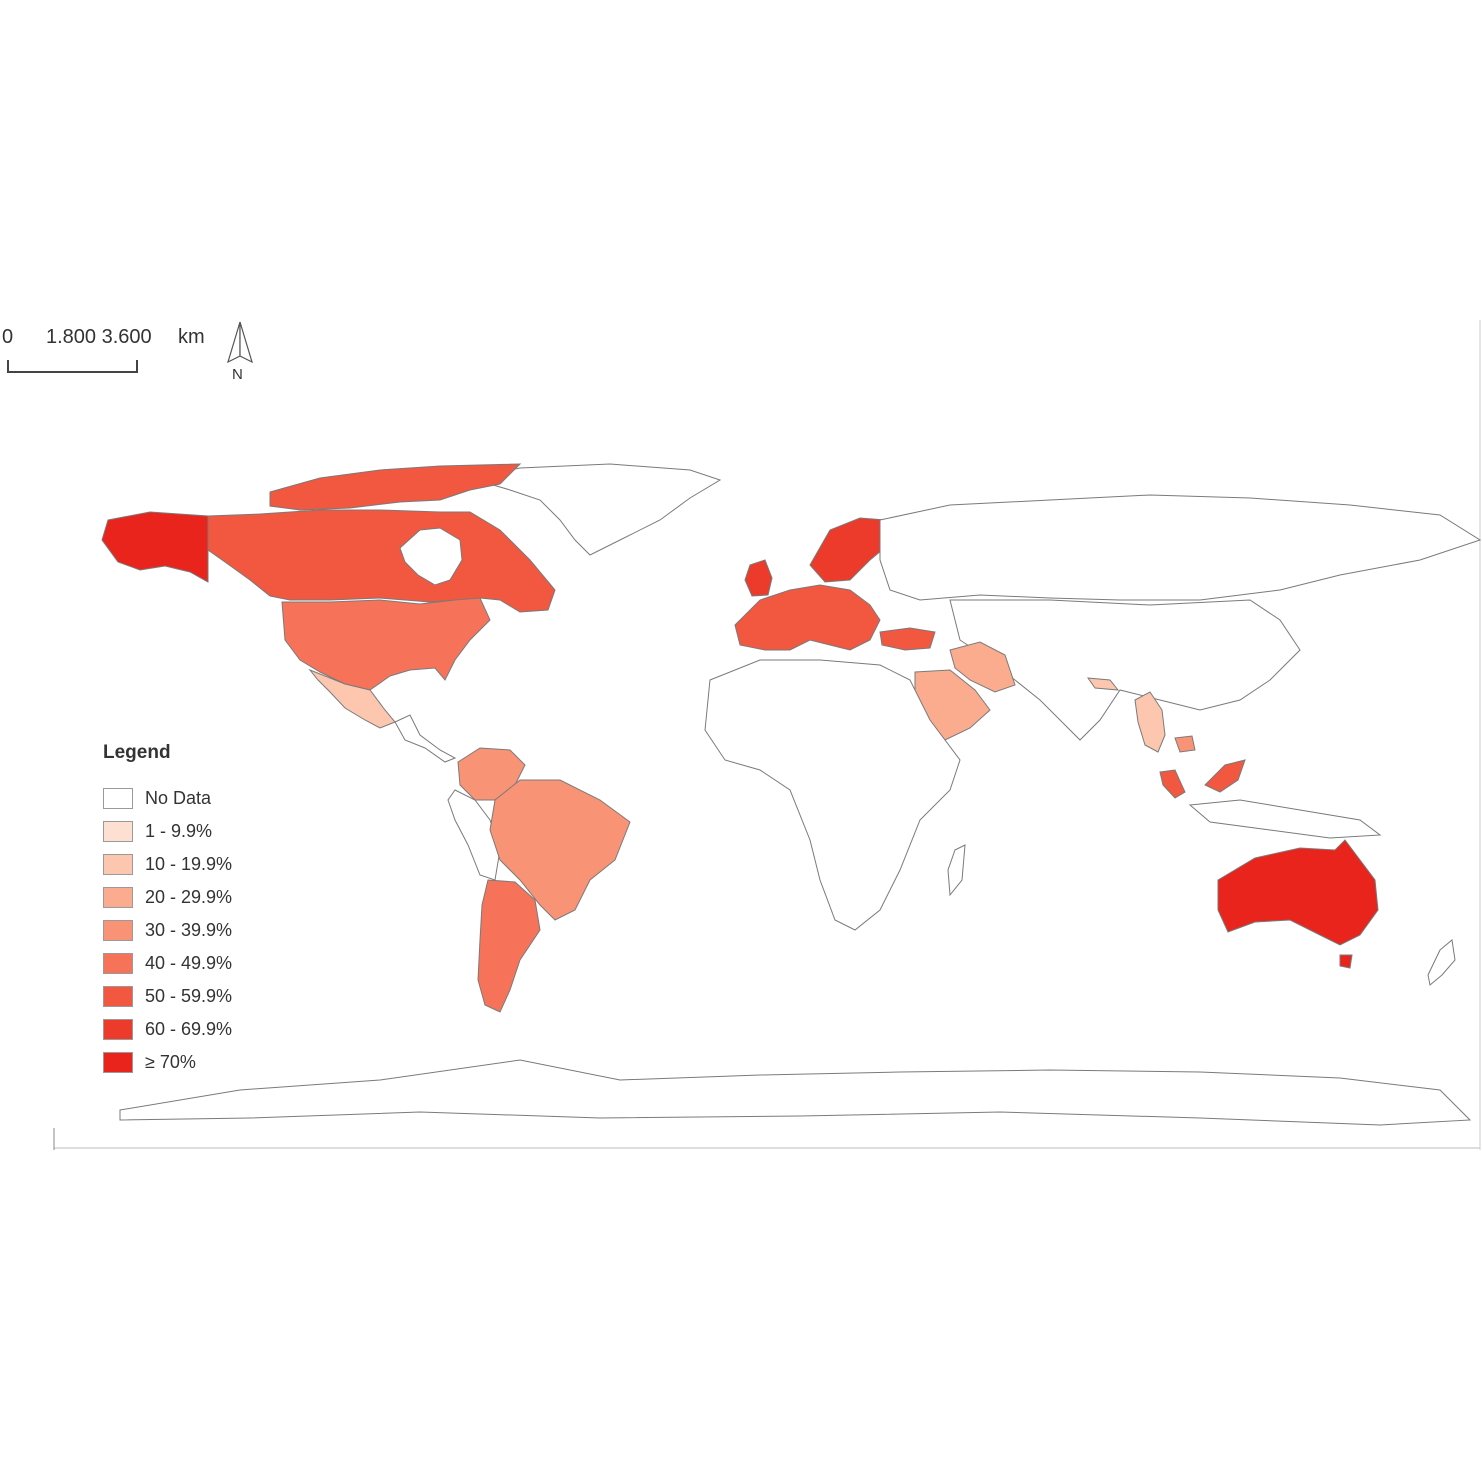  I want to click on region-antarctica, so click(795, 1092).